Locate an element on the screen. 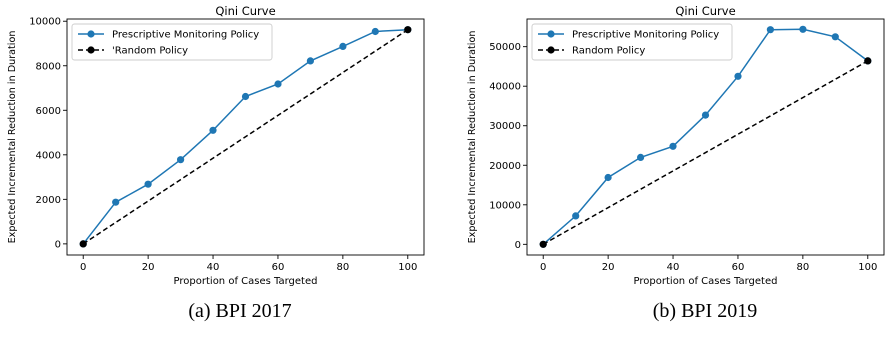  y-tick-label-1: 10000 is located at coordinates (505, 205).